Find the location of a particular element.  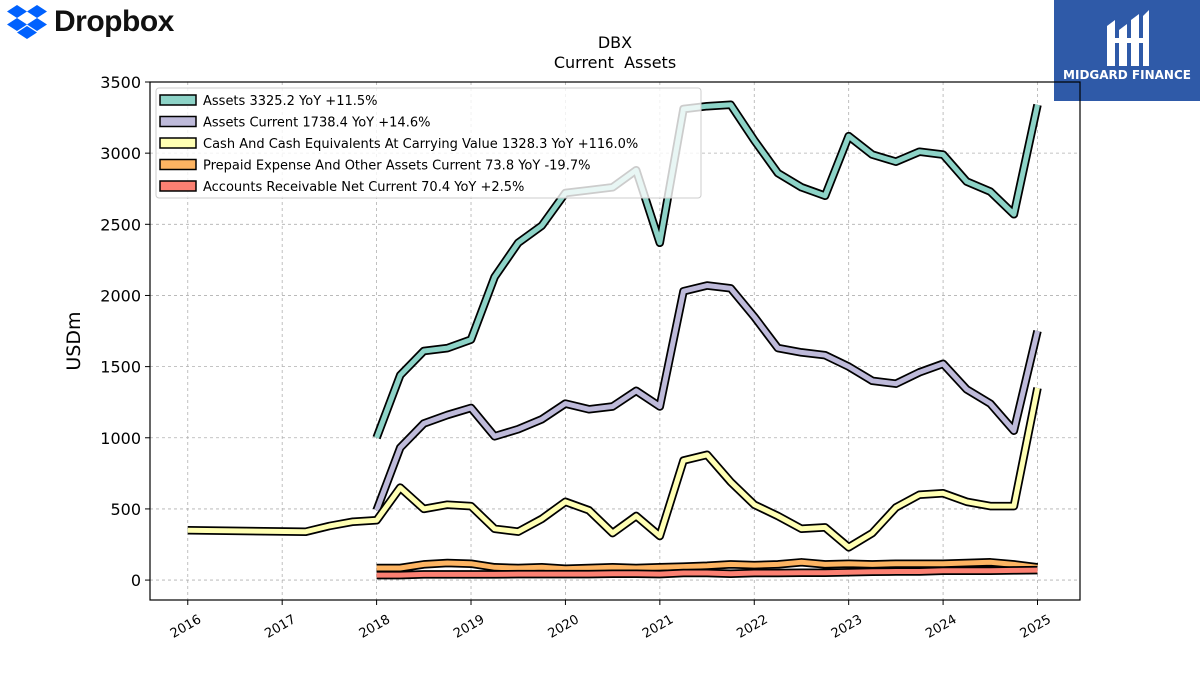

x-tick-label: 2020 is located at coordinates (564, 627).